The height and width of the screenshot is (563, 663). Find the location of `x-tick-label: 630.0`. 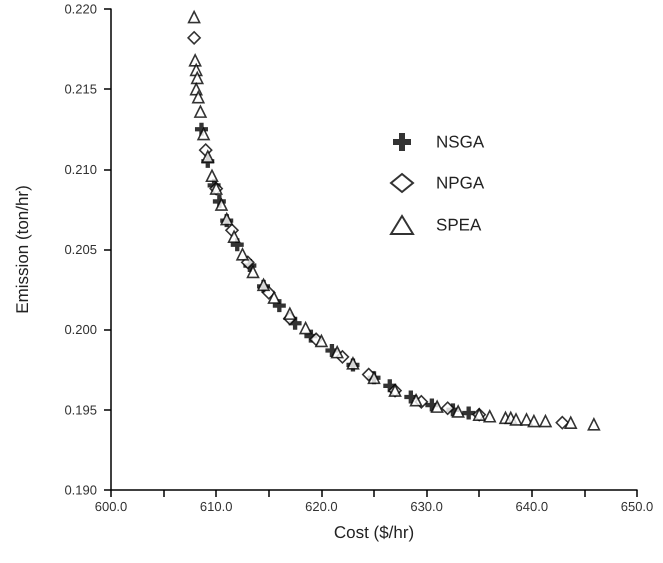

x-tick-label: 630.0 is located at coordinates (426, 506).